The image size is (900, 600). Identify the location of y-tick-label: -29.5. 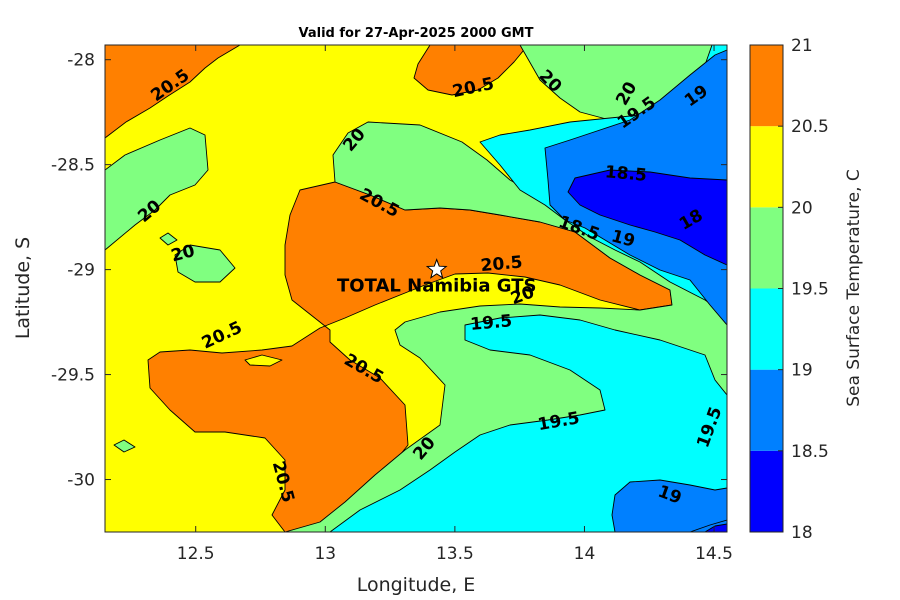
(73, 376).